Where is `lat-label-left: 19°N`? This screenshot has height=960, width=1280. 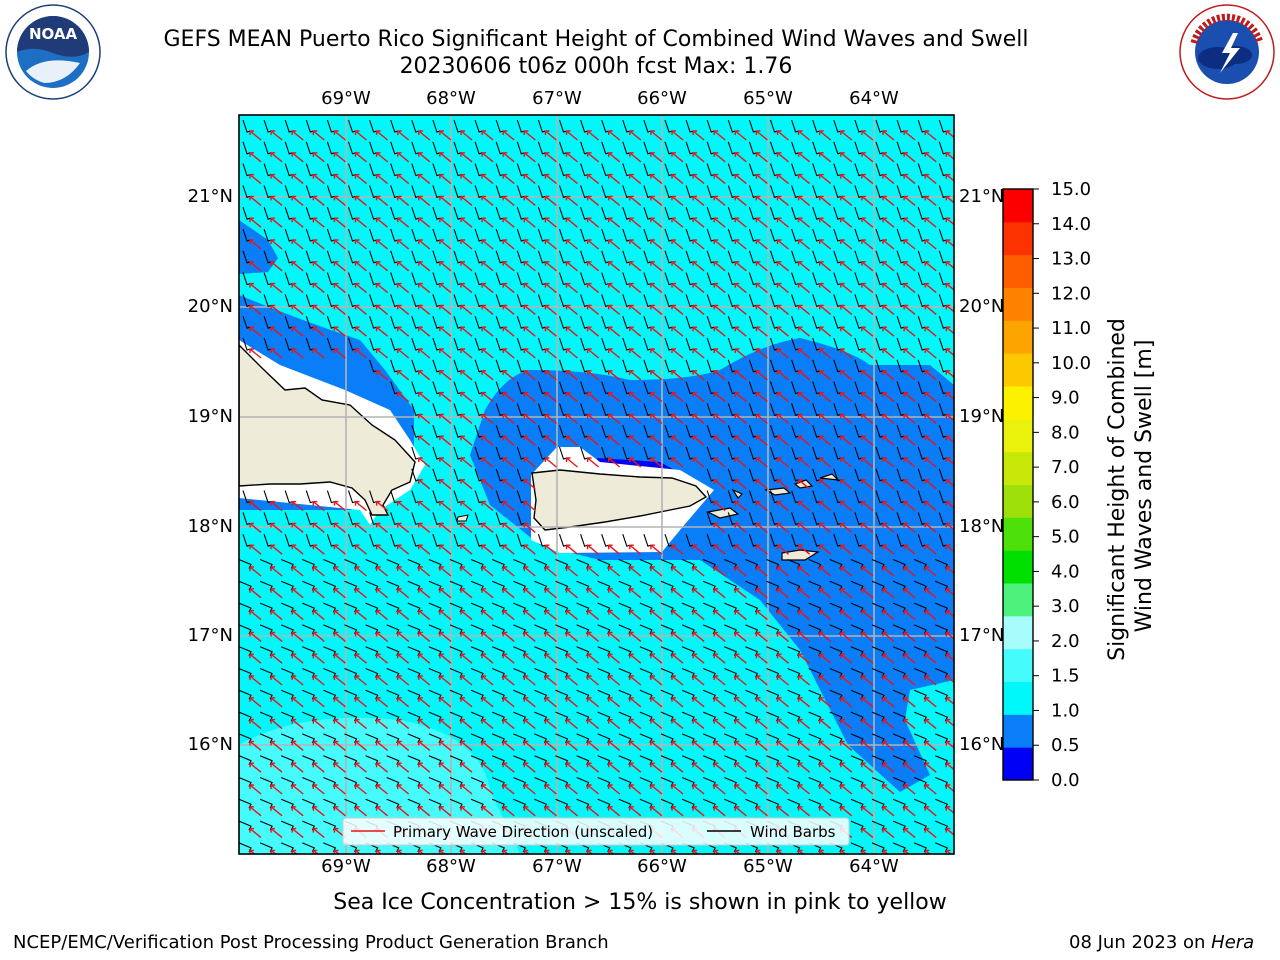
lat-label-left: 19°N is located at coordinates (210, 416).